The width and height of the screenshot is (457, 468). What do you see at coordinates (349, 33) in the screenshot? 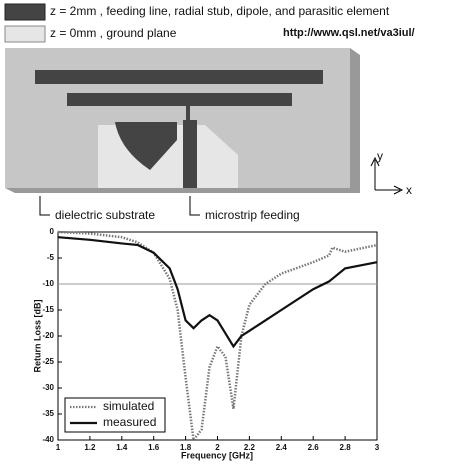
I see `url: http://www.qsl.net/va3iul/` at bounding box center [349, 33].